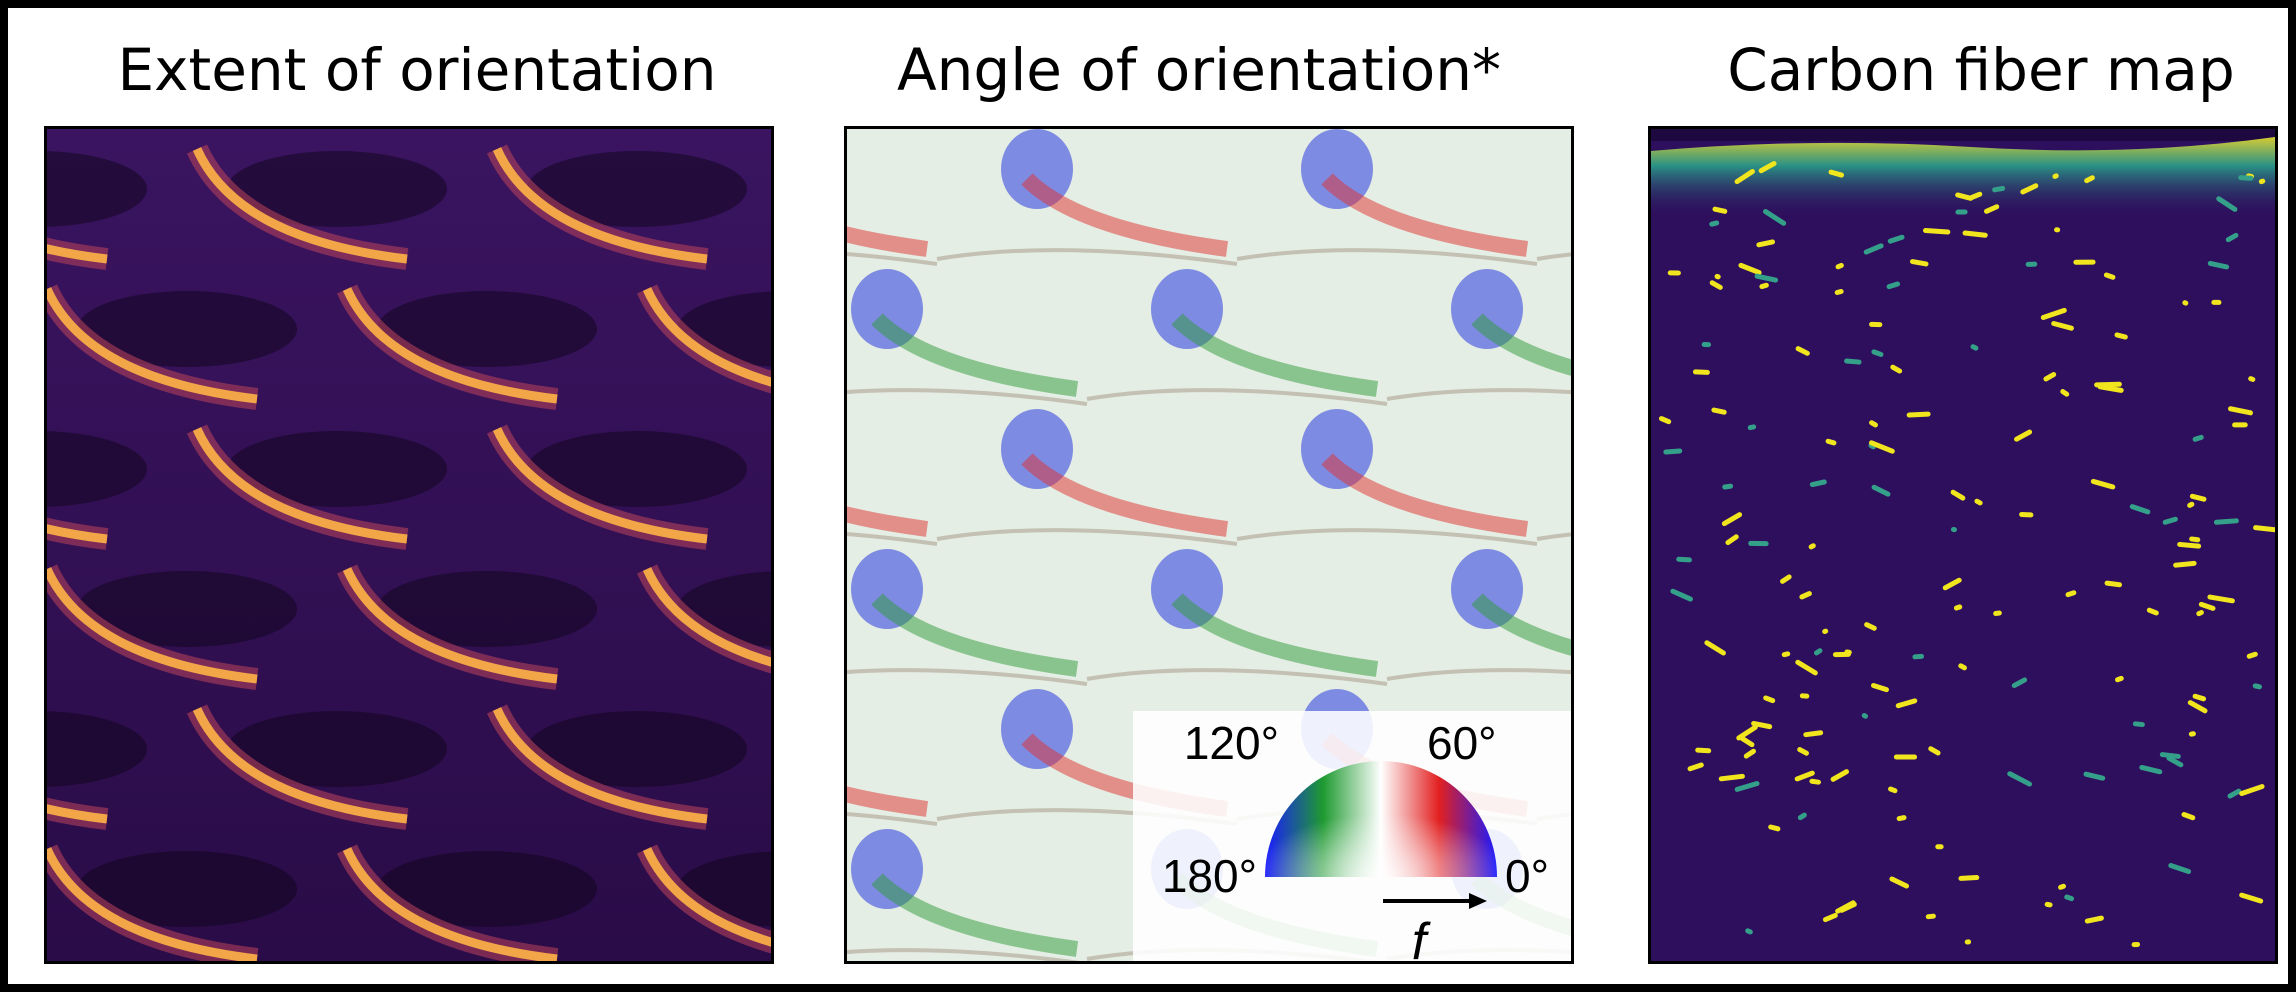 The width and height of the screenshot is (2296, 992). Describe the element at coordinates (1462, 743) in the screenshot. I see `legend-label-60: 60°` at that location.